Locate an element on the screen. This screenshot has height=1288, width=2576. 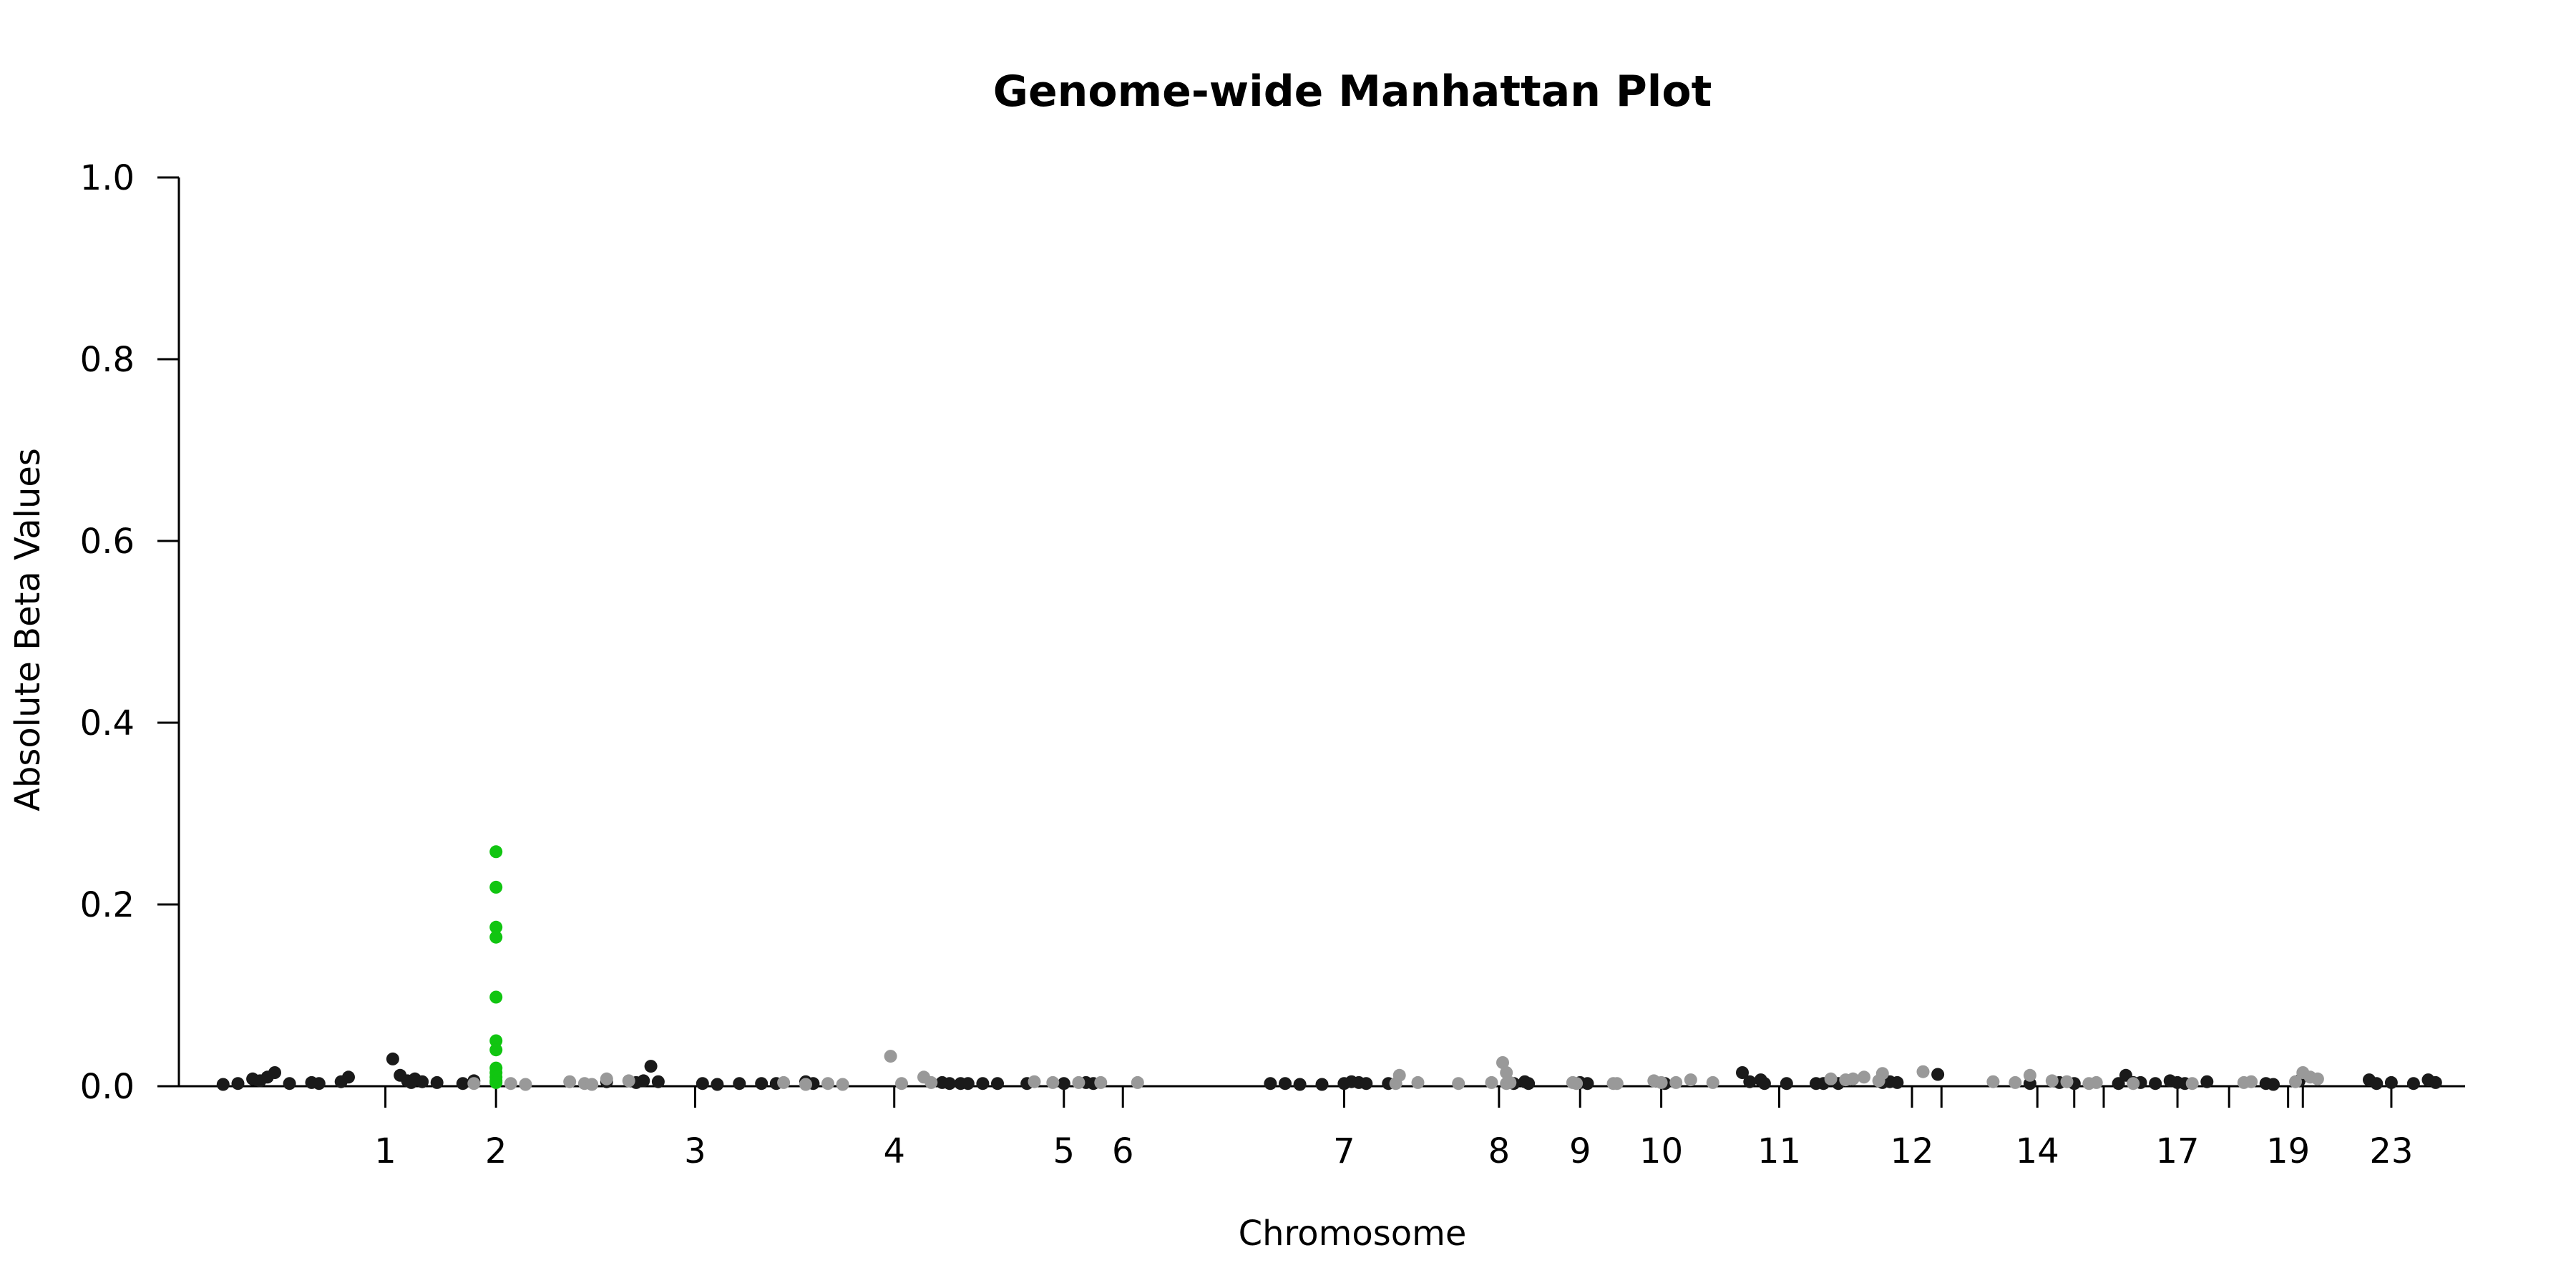
x-tick-label: 9 is located at coordinates (1580, 1151).